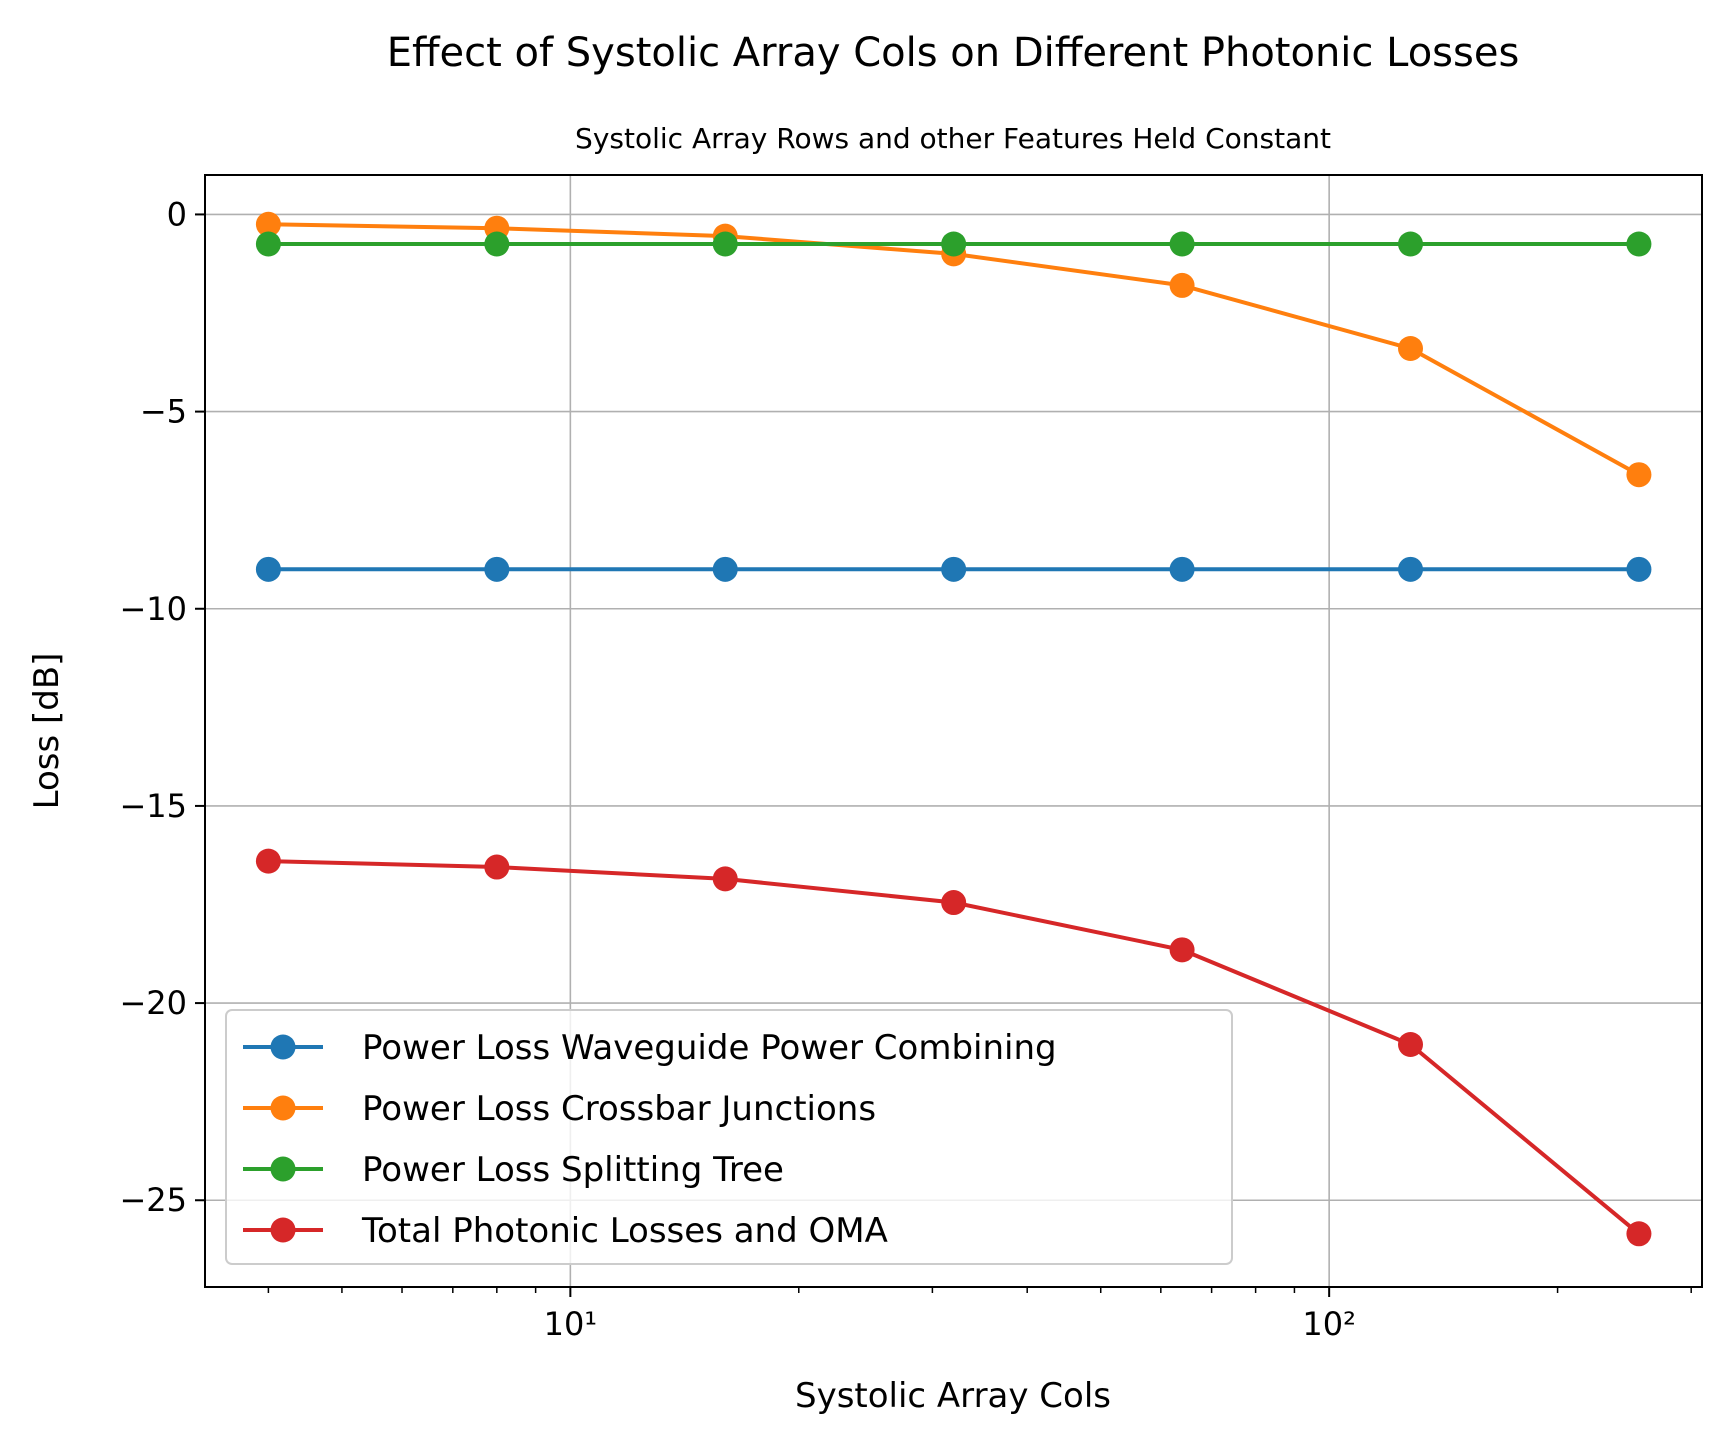 The image size is (1721, 1439). Describe the element at coordinates (163, 412) in the screenshot. I see `y-tick-label: −5` at that location.